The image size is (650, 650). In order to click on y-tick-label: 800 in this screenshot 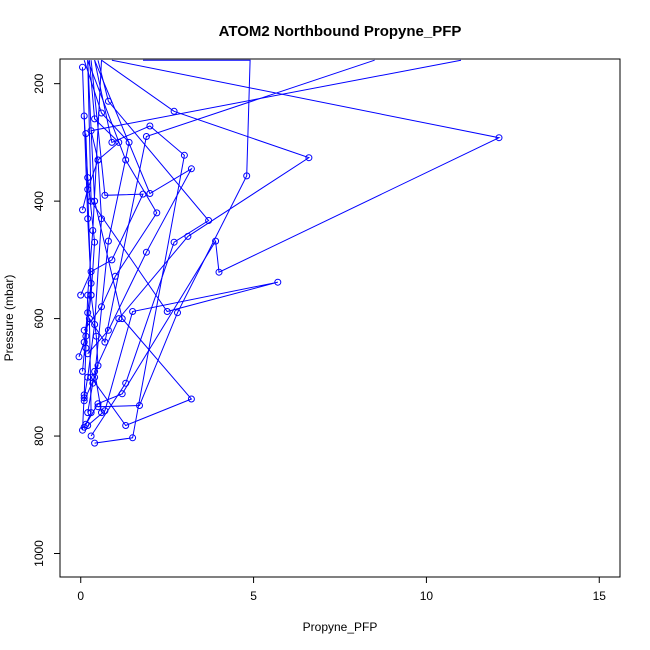, I will do `click(39, 436)`.